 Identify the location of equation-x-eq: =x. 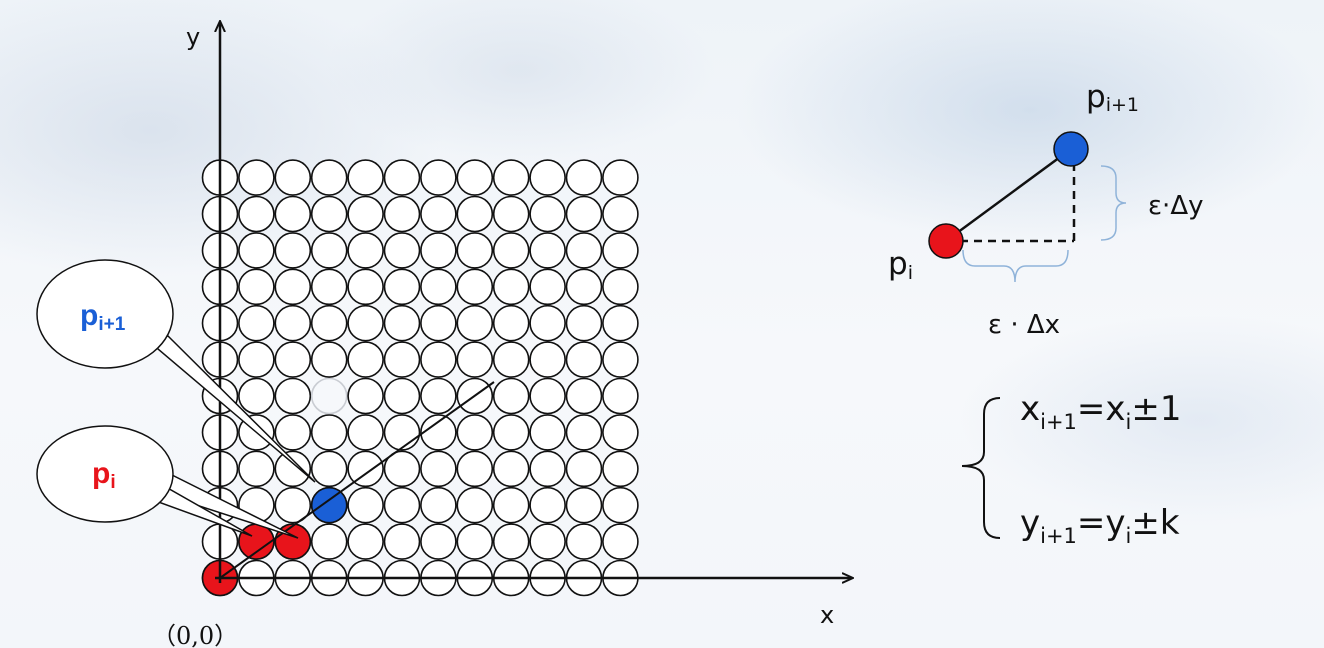
(1101, 409).